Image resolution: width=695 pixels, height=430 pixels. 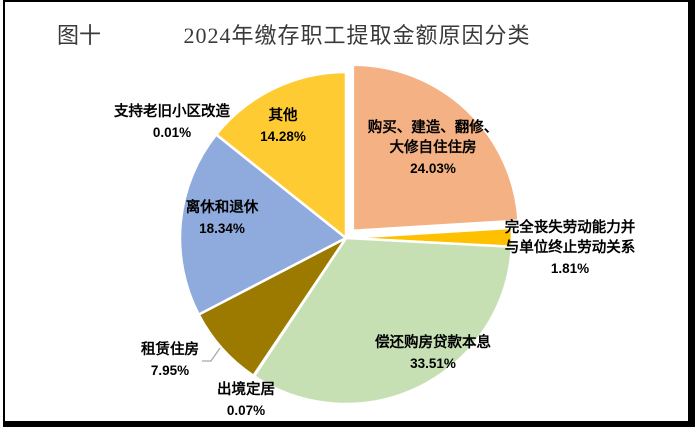 What do you see at coordinates (357, 35) in the screenshot?
I see `chart-title: 2024年缴存职工提取金额原因分类` at bounding box center [357, 35].